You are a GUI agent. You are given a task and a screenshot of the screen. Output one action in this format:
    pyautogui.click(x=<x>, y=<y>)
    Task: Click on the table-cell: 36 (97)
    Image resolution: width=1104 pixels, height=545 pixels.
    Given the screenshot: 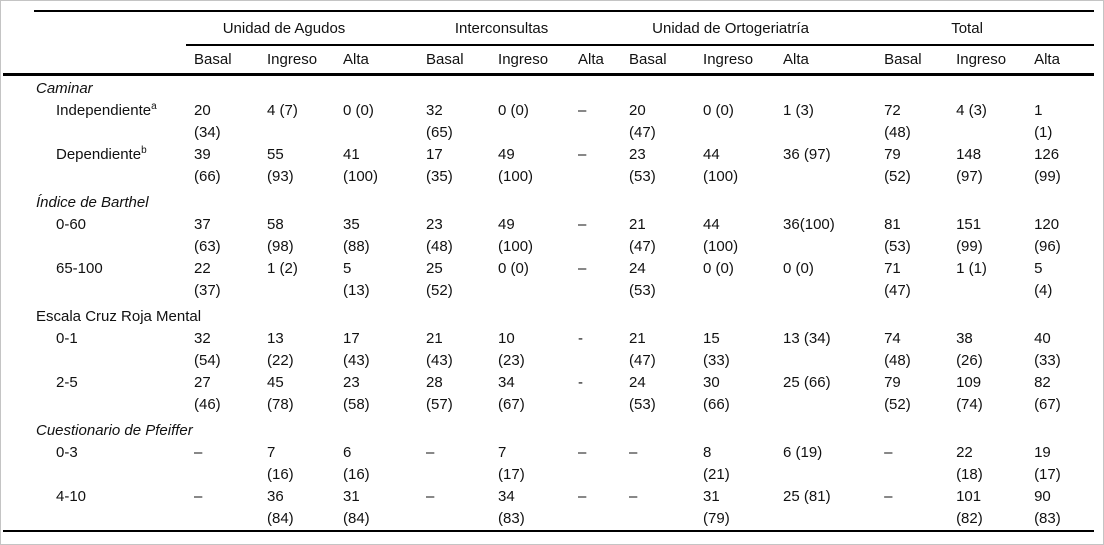 What is the action you would take?
    pyautogui.click(x=807, y=154)
    